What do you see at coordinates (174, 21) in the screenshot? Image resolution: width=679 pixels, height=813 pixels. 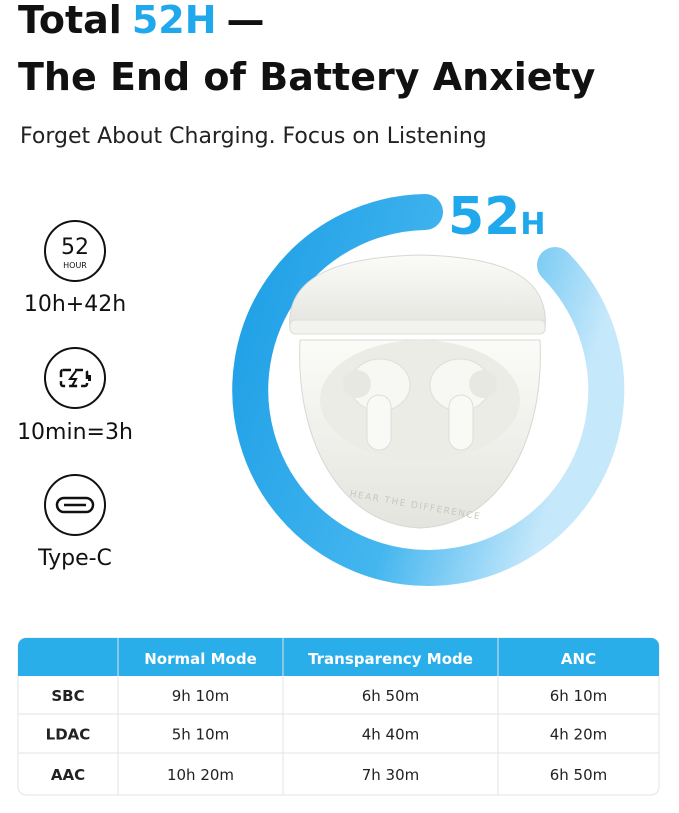 I see `title-highlight: 52H` at bounding box center [174, 21].